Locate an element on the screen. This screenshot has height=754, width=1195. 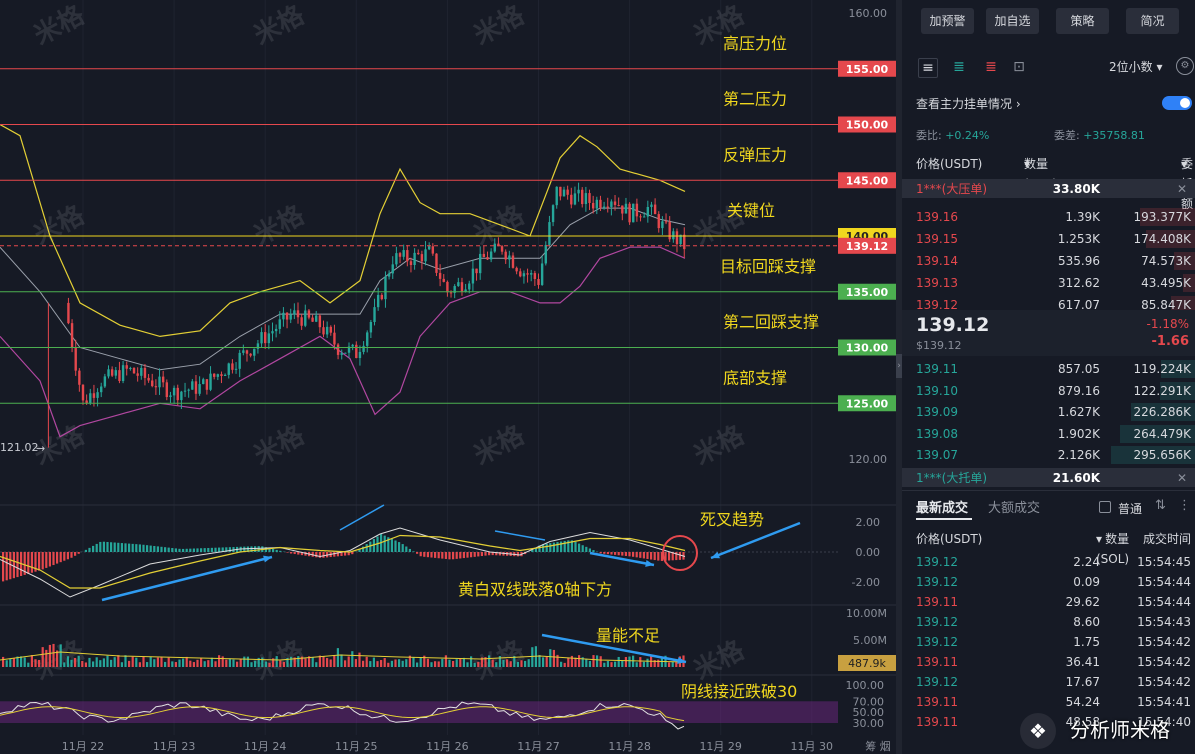
bid-row: 139.07 2.126K 295.656K is located at coordinates (1048, 455).